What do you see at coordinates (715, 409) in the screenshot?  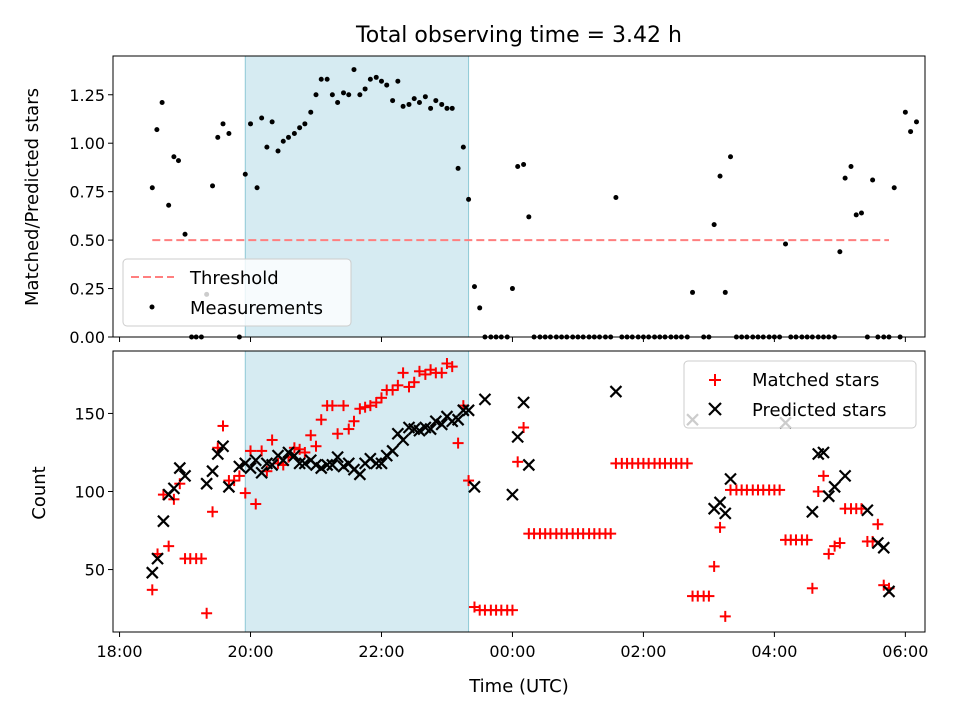 I see `legend-predicted-swatch` at bounding box center [715, 409].